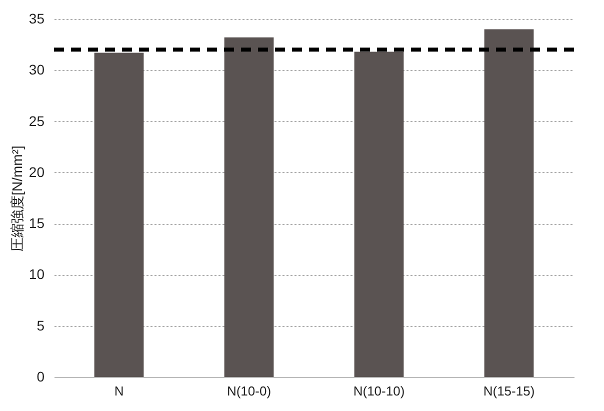  Describe the element at coordinates (40, 376) in the screenshot. I see `y-tick-label: 0` at that location.